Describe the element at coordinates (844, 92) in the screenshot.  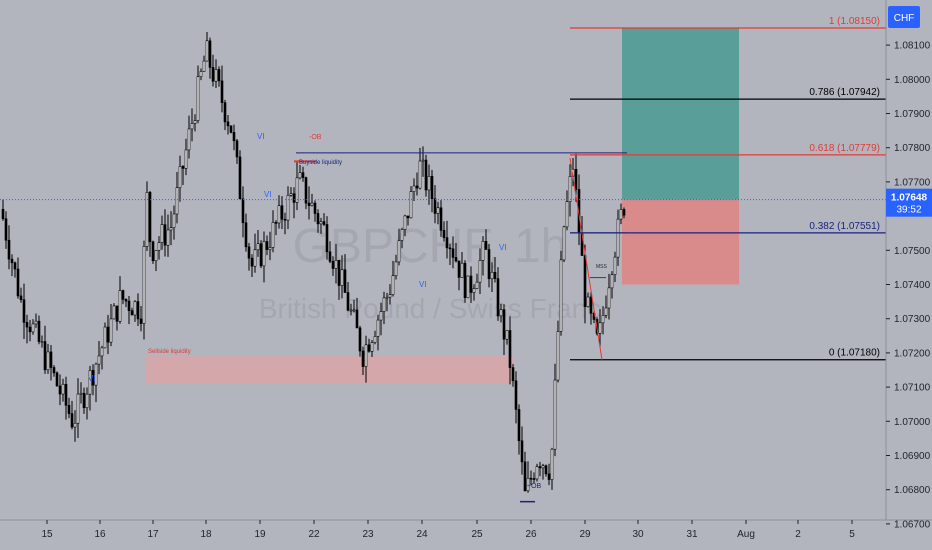
I see `fib-level-label: 0.786 (1.07942)` at that location.